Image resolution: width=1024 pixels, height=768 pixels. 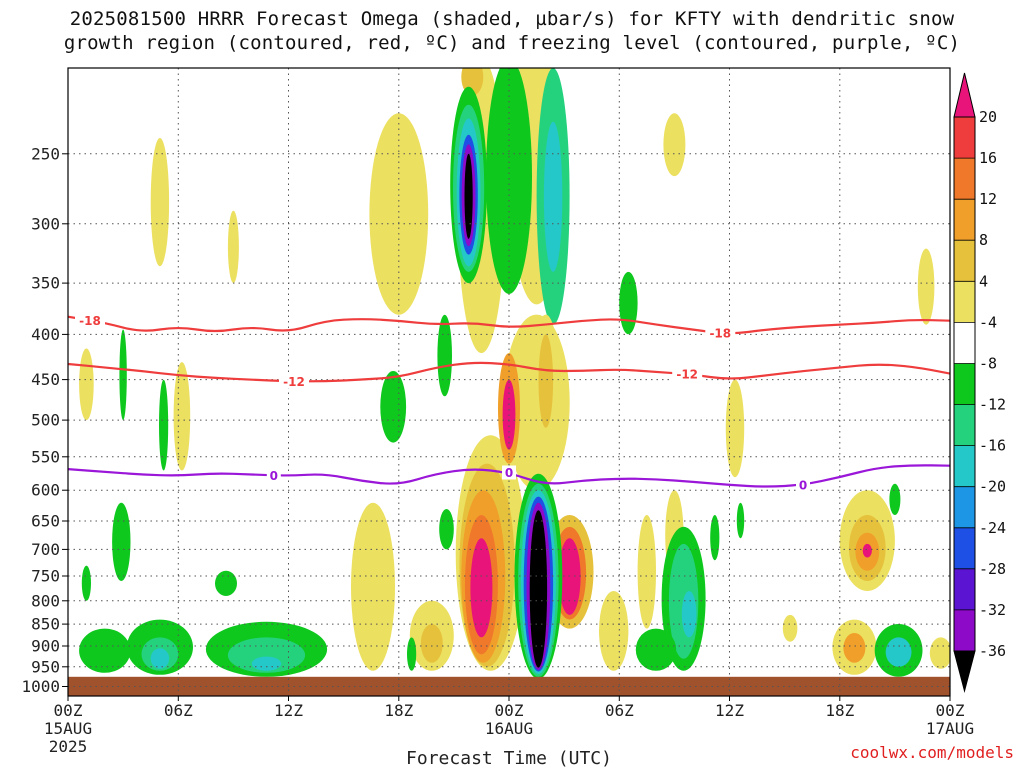 I want to click on colorbar-top-arrow, so click(x=964, y=95).